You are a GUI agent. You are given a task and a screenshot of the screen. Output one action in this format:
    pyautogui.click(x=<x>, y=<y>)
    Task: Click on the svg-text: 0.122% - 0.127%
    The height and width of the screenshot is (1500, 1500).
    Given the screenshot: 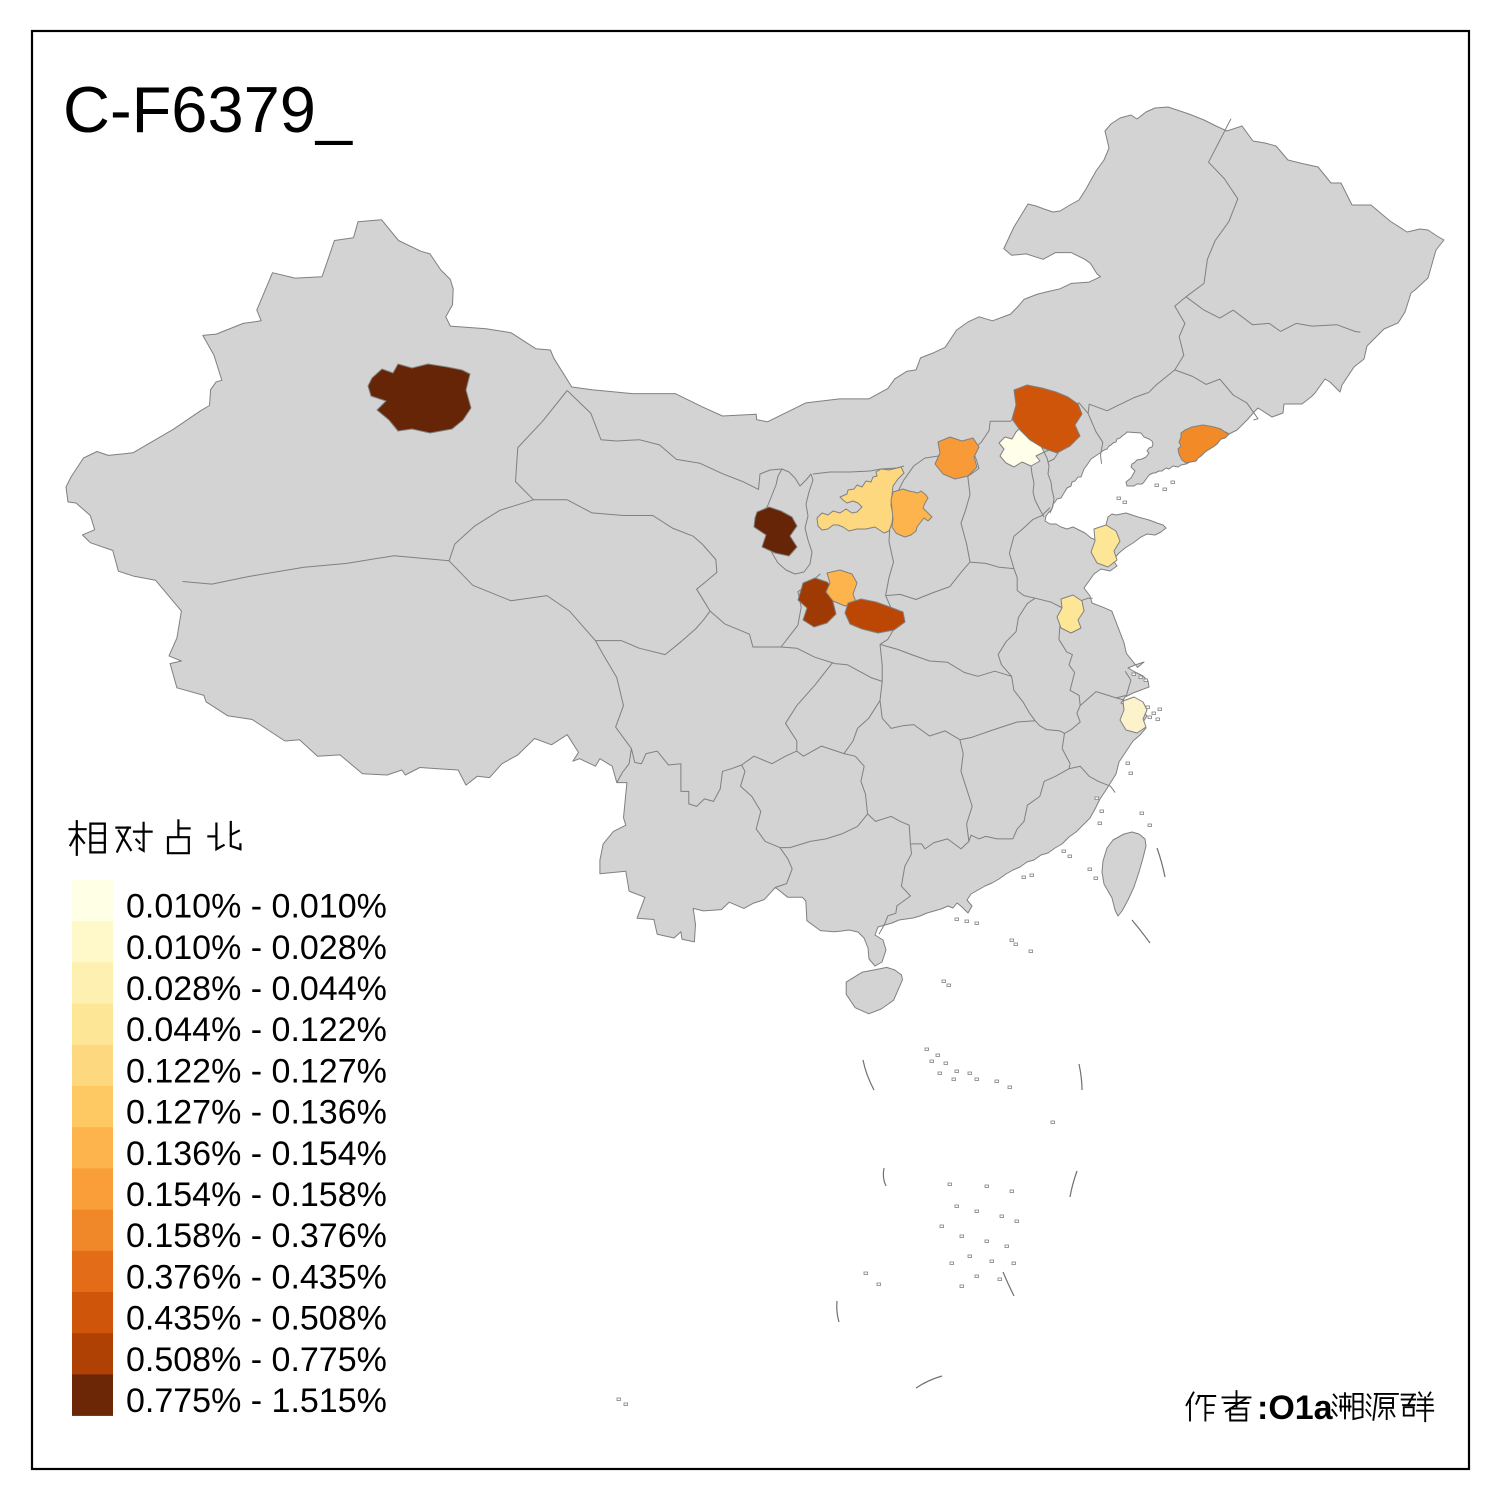 What is the action you would take?
    pyautogui.click(x=256, y=1071)
    